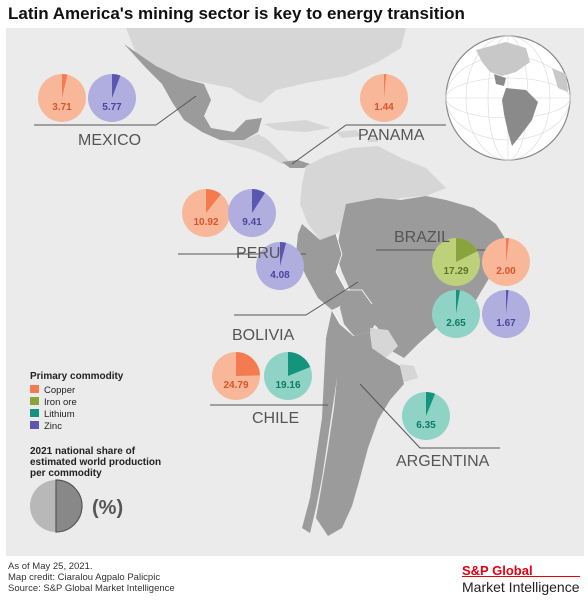 The width and height of the screenshot is (588, 600). What do you see at coordinates (62, 107) in the screenshot?
I see `pie-label-mexico-copper: 3.71` at bounding box center [62, 107].